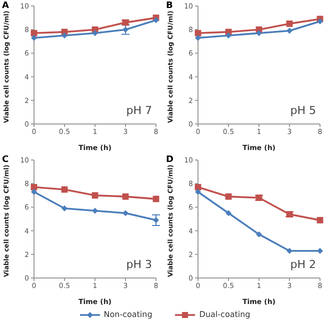  Describe the element at coordinates (139, 110) in the screenshot. I see `annotation: pH 7` at that location.